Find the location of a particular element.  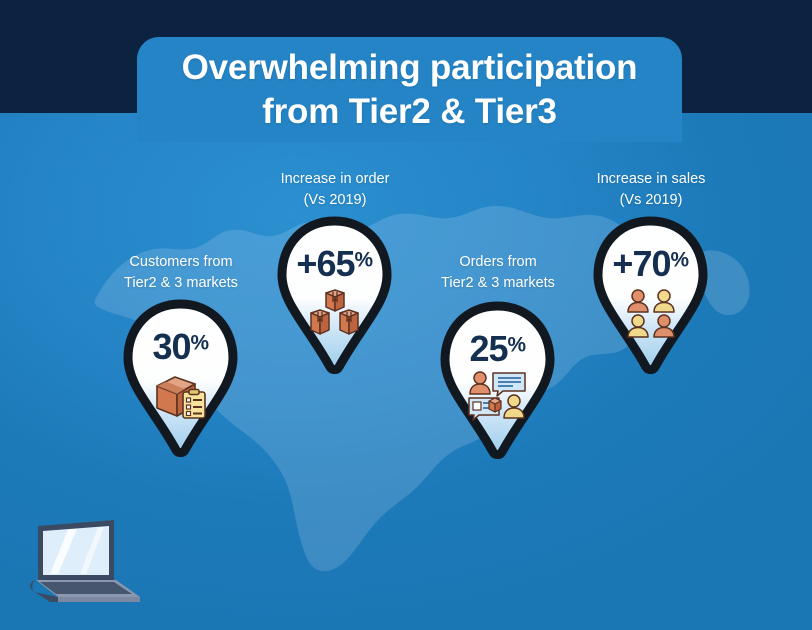

marker-label: Customers from Tier2 & 3 markets is located at coordinates (181, 273).